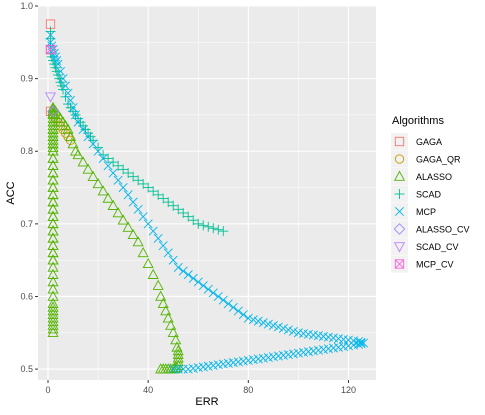 The image size is (485, 415). I want to click on legend-label: MCP, so click(426, 212).